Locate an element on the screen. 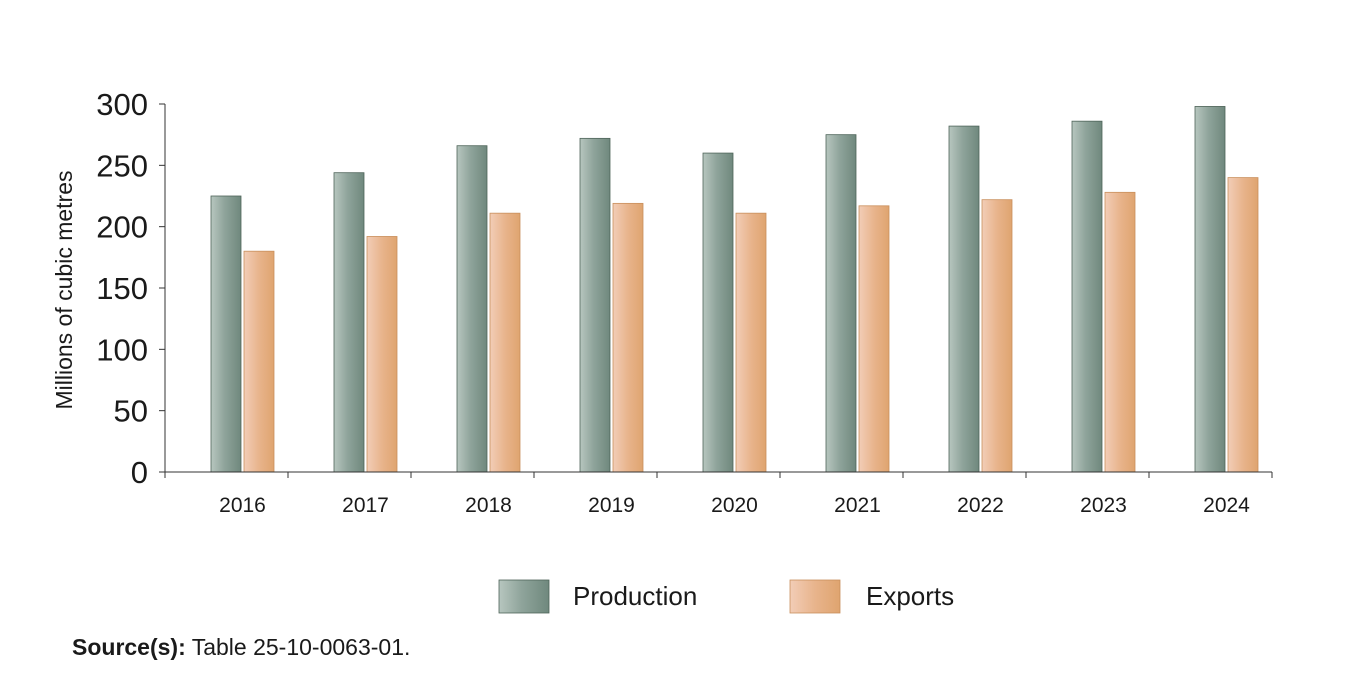 Image resolution: width=1366 pixels, height=677 pixels. x-tick-label: 2019 is located at coordinates (611, 505).